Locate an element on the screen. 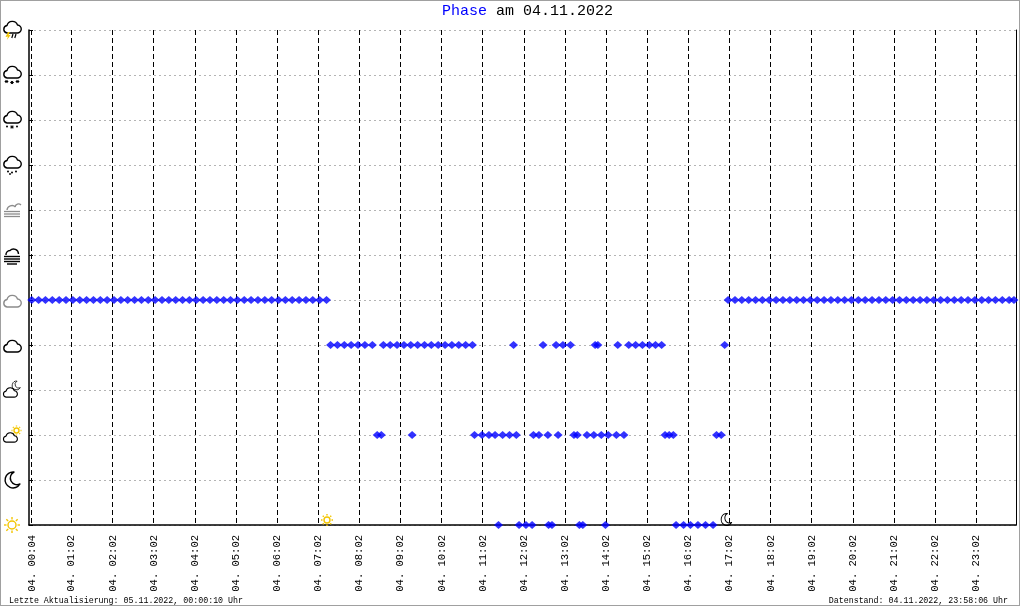  x-tick-label: 04. 00:04 is located at coordinates (31, 563).